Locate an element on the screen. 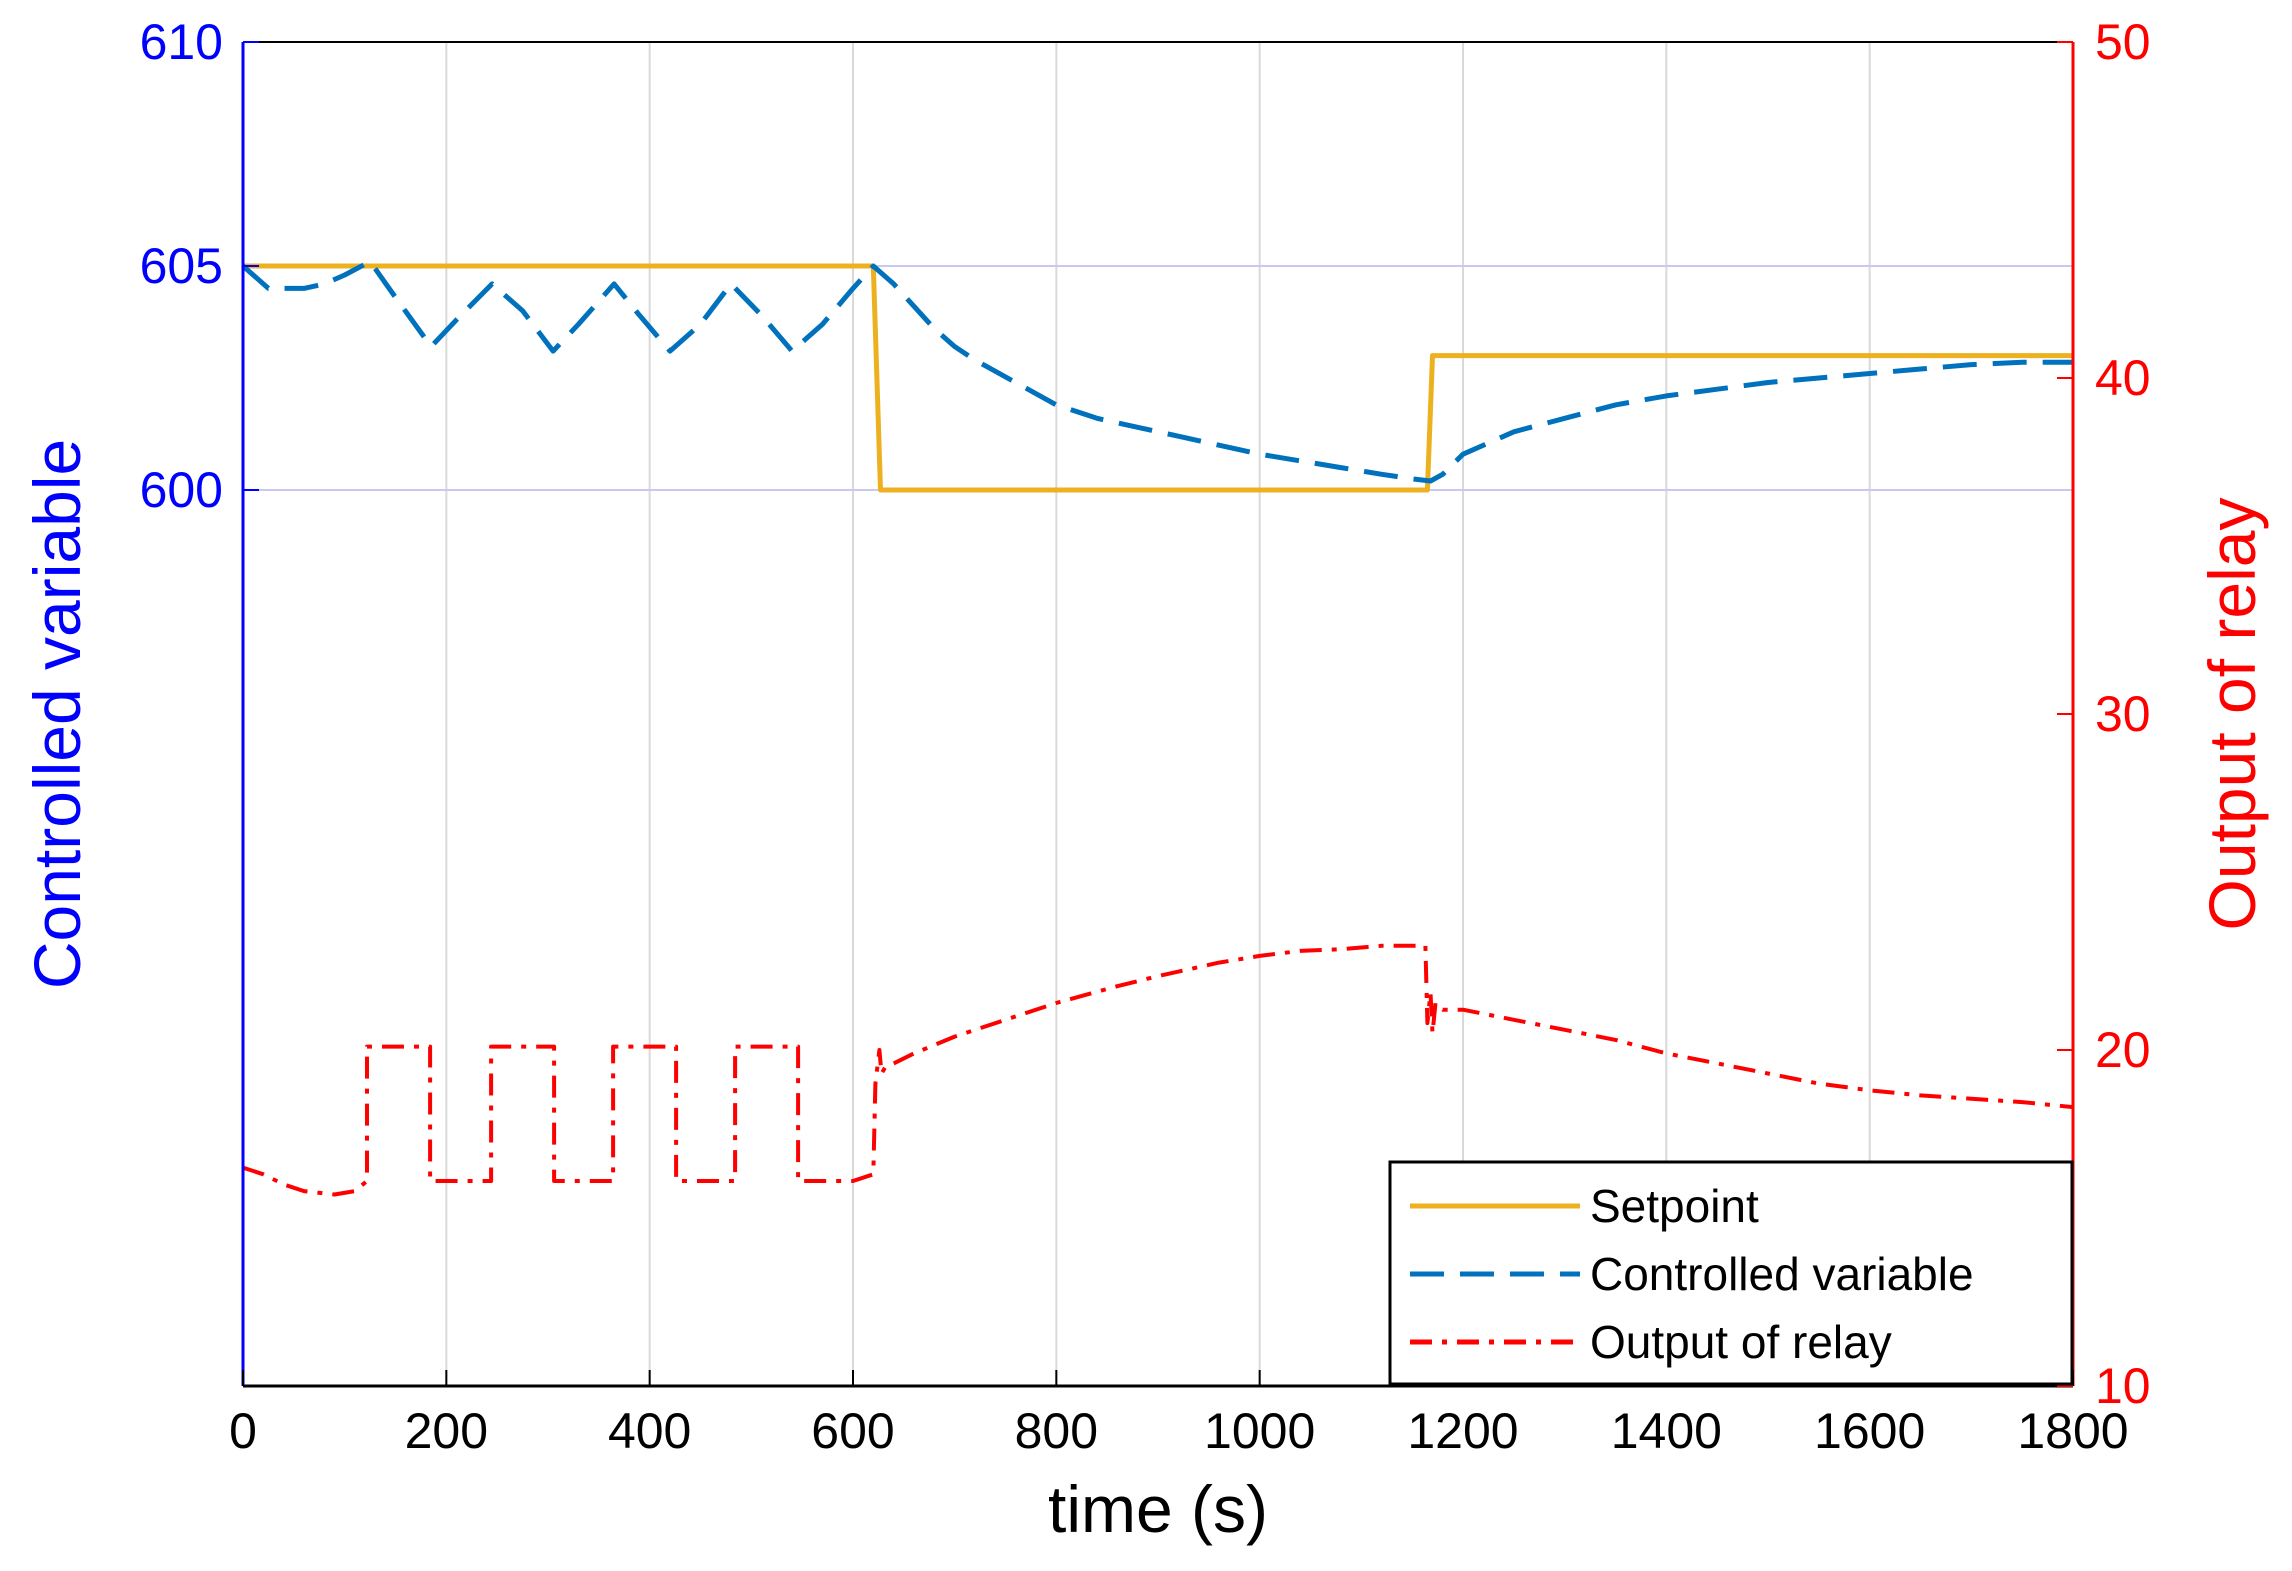  x-tick-label: 1200 is located at coordinates (1462, 1431).